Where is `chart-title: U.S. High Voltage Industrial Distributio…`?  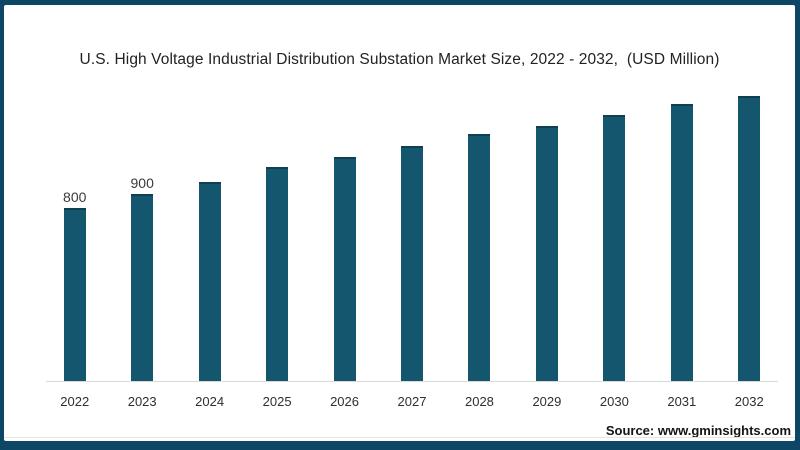
chart-title: U.S. High Voltage Industrial Distributio… is located at coordinates (399, 59).